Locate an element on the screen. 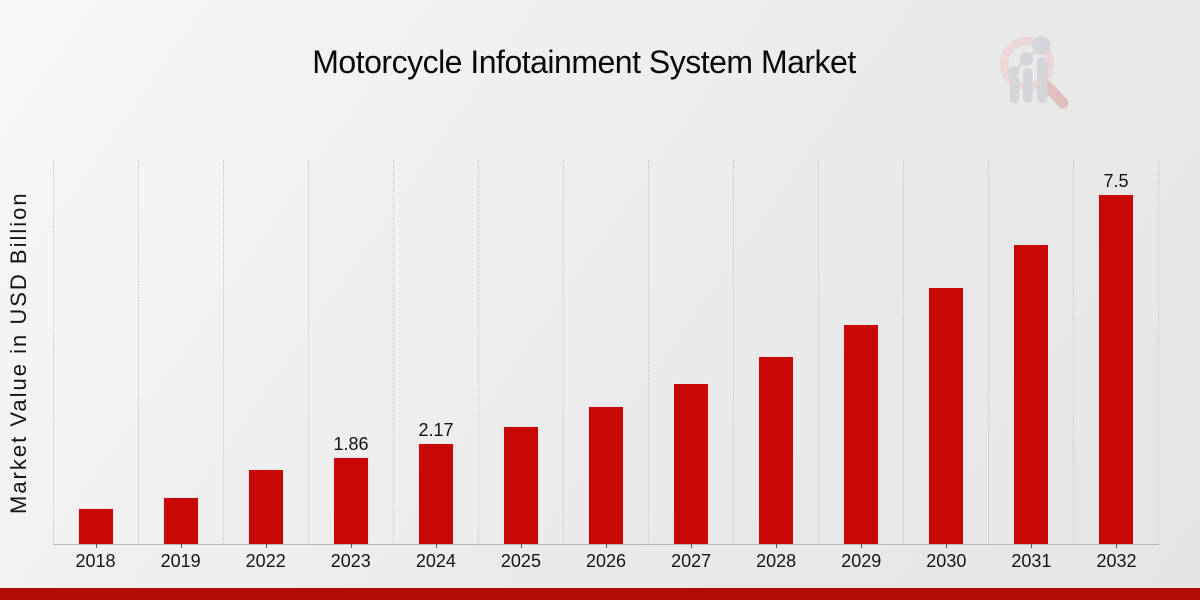  category-column-2032: 7.5 is located at coordinates (1116, 354).